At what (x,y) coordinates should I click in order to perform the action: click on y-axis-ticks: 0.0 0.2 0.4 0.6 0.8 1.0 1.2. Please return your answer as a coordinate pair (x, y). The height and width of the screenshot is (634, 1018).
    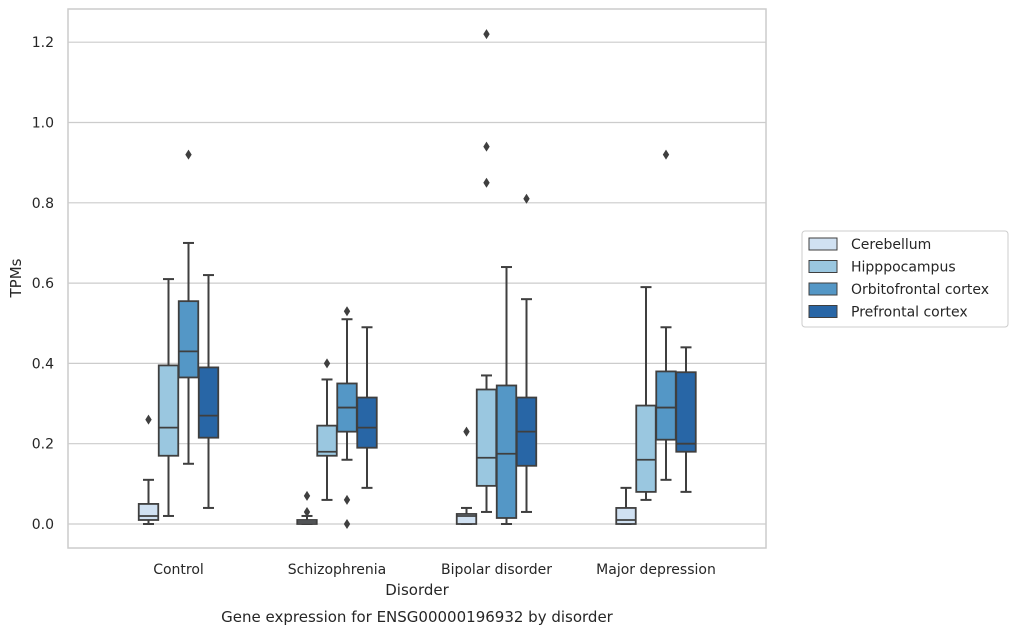
    Looking at the image, I should click on (43, 284).